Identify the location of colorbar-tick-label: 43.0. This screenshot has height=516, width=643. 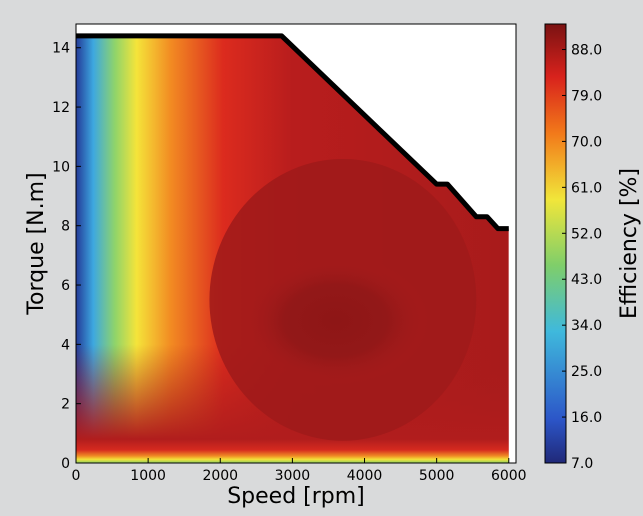
(586, 280).